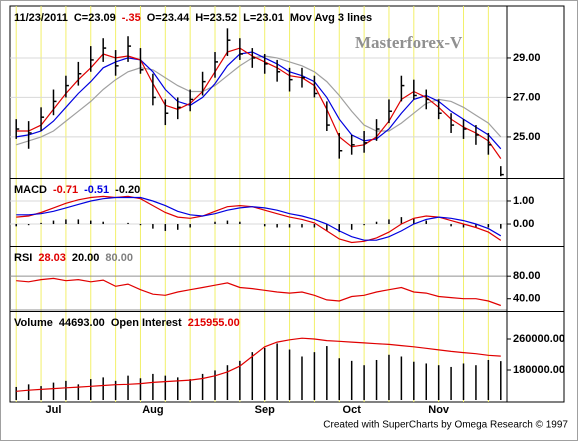 The image size is (578, 441). What do you see at coordinates (527, 58) in the screenshot?
I see `y-tick-label: 29.00` at bounding box center [527, 58].